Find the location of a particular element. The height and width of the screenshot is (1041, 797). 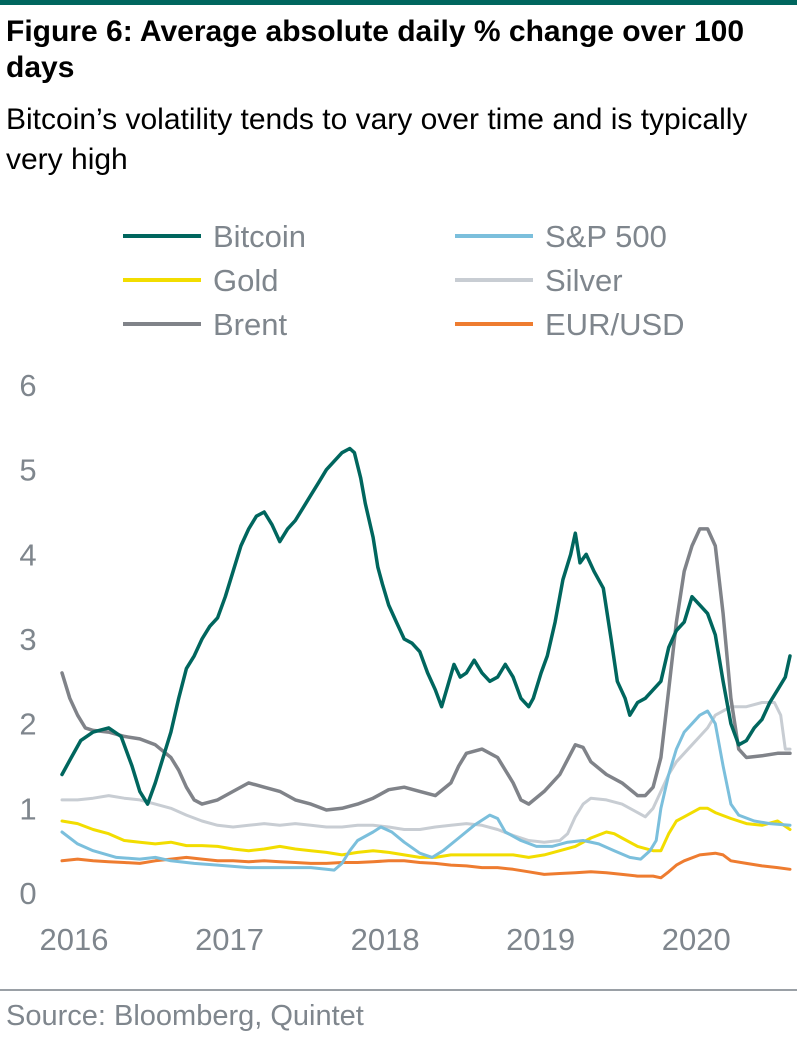

x-tick-label-2: 2018 is located at coordinates (385, 939).